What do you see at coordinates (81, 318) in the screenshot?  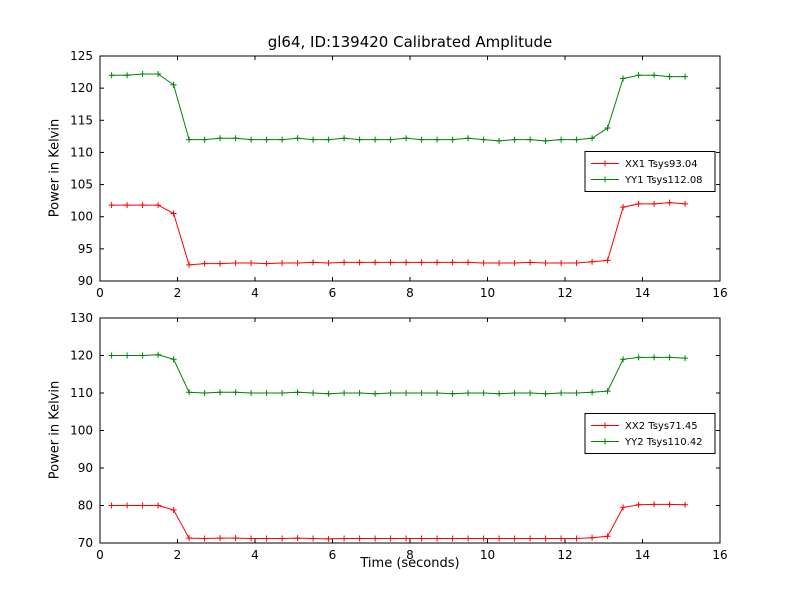 I see `y-tick-label: 130` at bounding box center [81, 318].